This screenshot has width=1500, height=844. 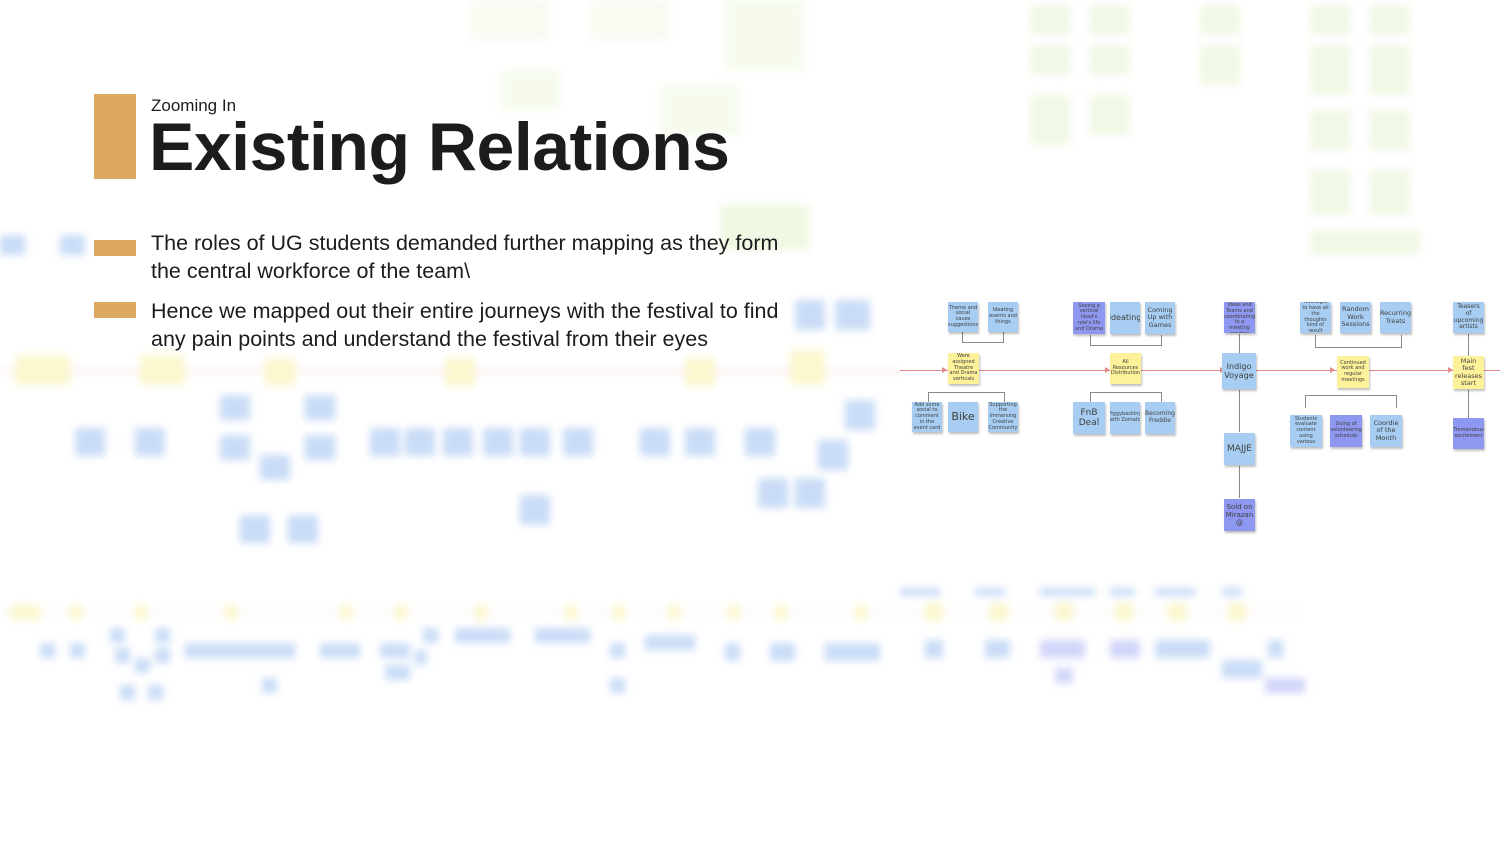 What do you see at coordinates (1468, 317) in the screenshot?
I see `sticky-note: Teasers of upcoming artists` at bounding box center [1468, 317].